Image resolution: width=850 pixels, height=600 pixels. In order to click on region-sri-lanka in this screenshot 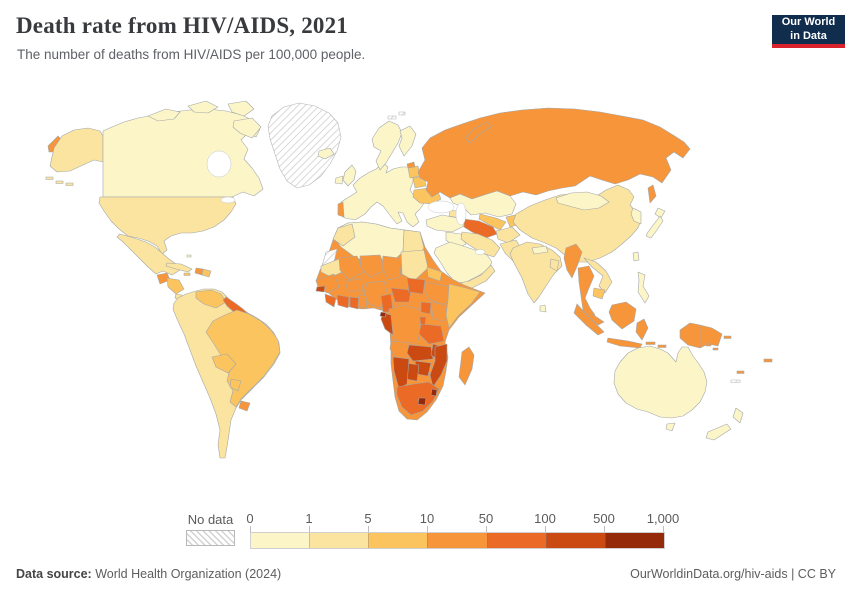, I will do `click(543, 308)`.